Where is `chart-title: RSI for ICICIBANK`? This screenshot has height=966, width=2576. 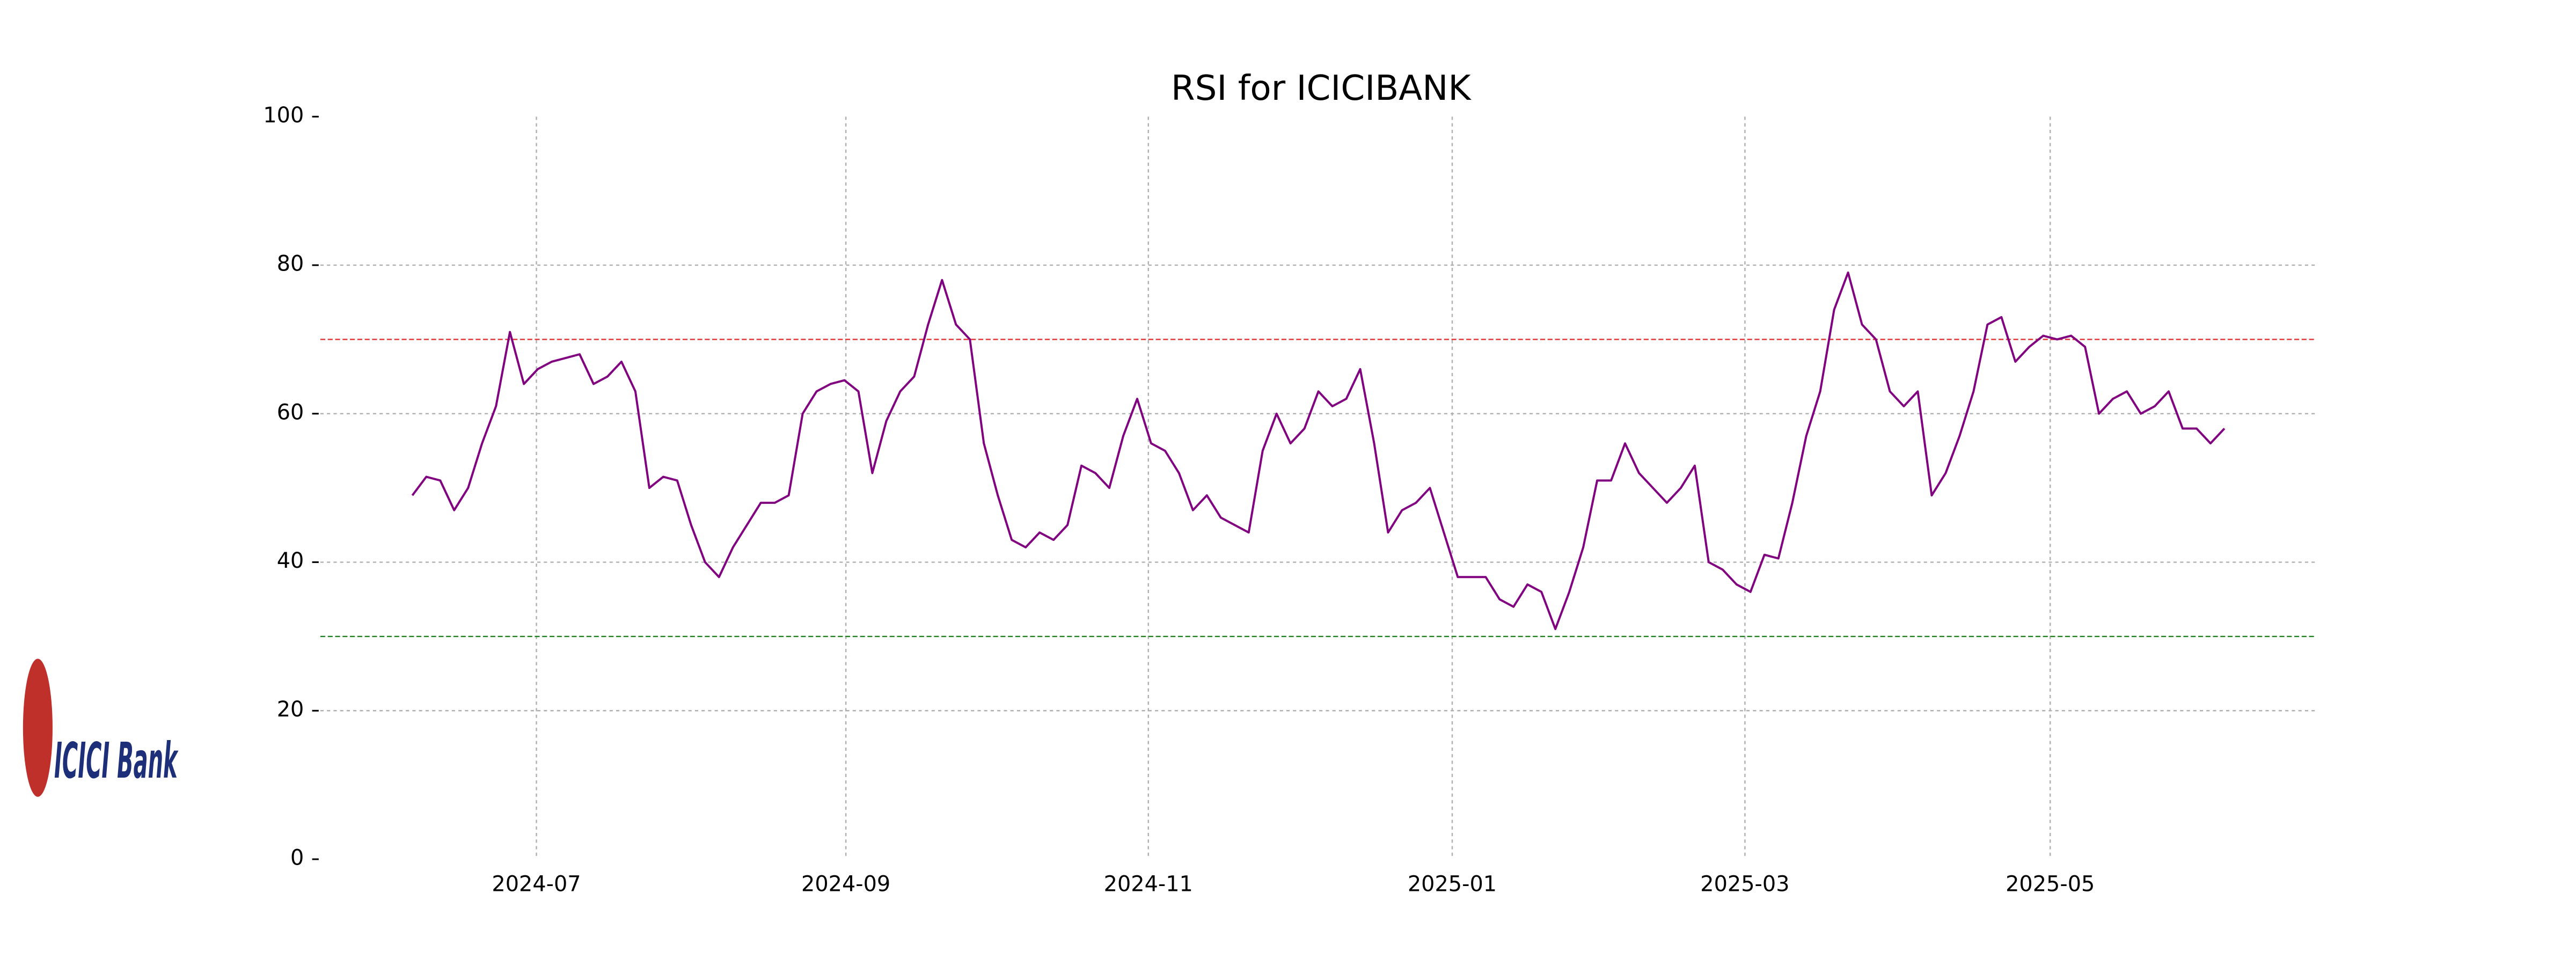
chart-title: RSI for ICICIBANK is located at coordinates (1321, 88).